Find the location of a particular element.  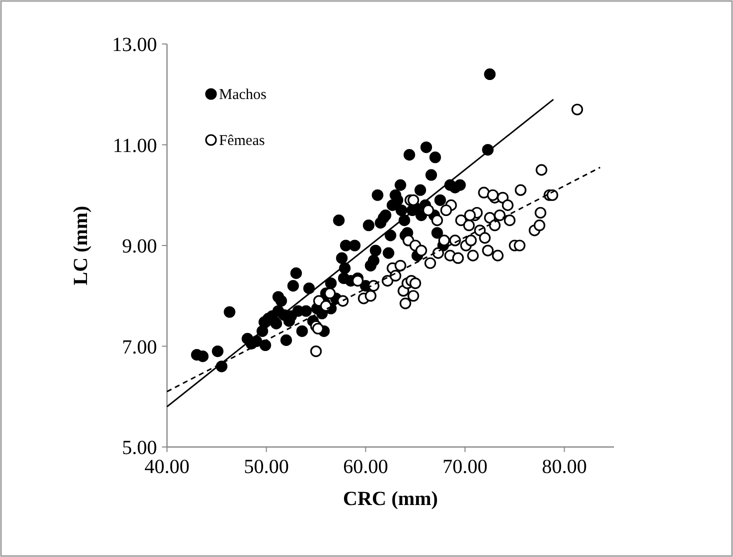

y-tick-label: 5.00 is located at coordinates (139, 448).